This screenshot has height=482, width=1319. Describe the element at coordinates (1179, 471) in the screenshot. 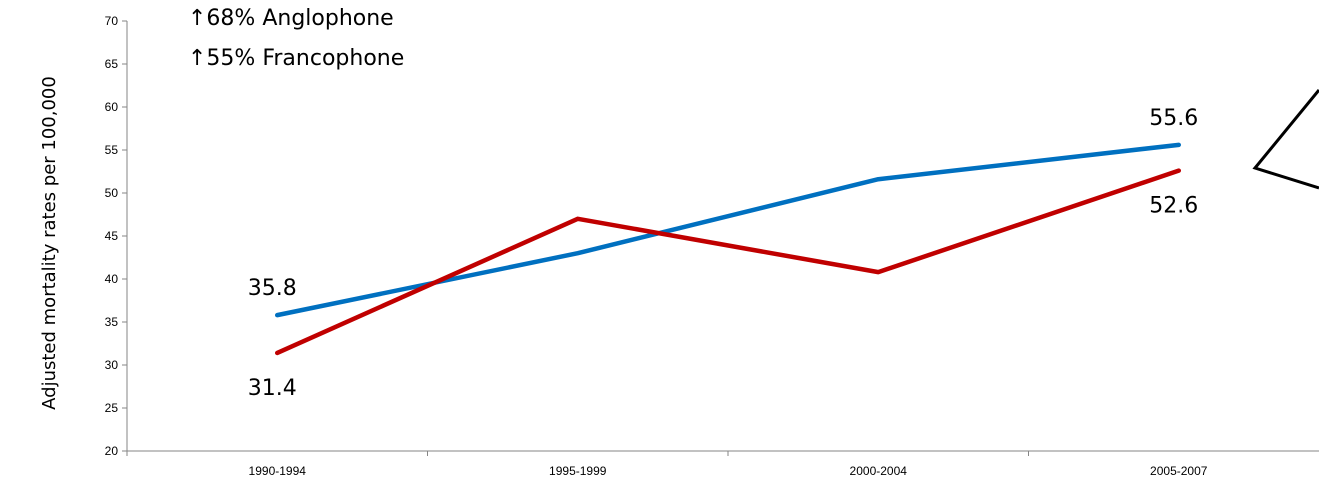

I see `x-tick-label: 2005-2007` at that location.